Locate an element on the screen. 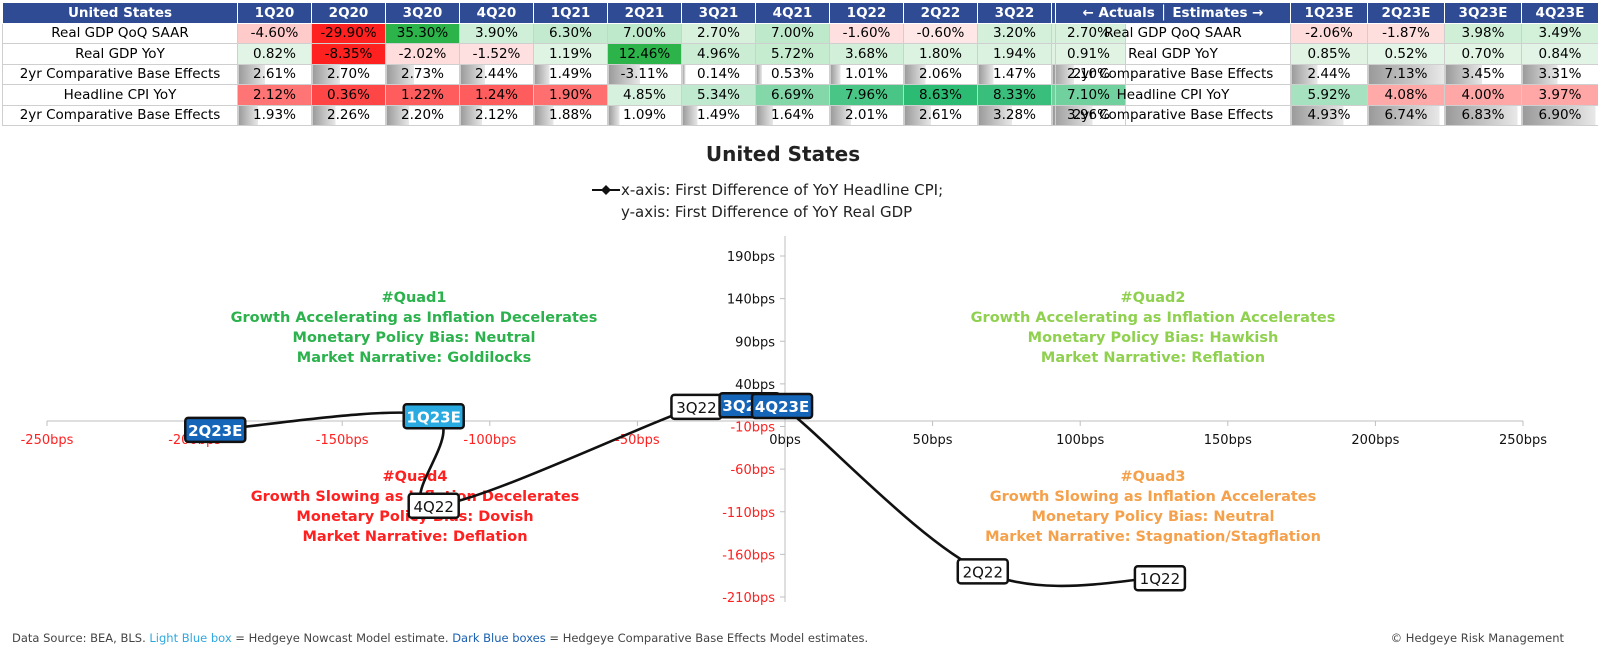 The image size is (1598, 651). table-cell: 2.06% is located at coordinates (940, 74).